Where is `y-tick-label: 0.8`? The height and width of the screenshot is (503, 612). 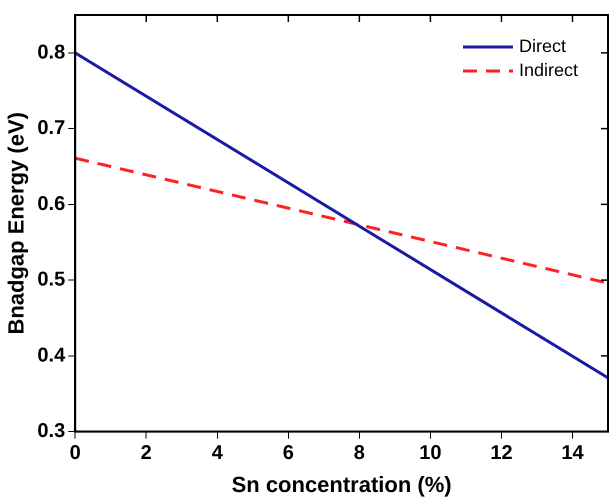
y-tick-label: 0.8 is located at coordinates (51, 52).